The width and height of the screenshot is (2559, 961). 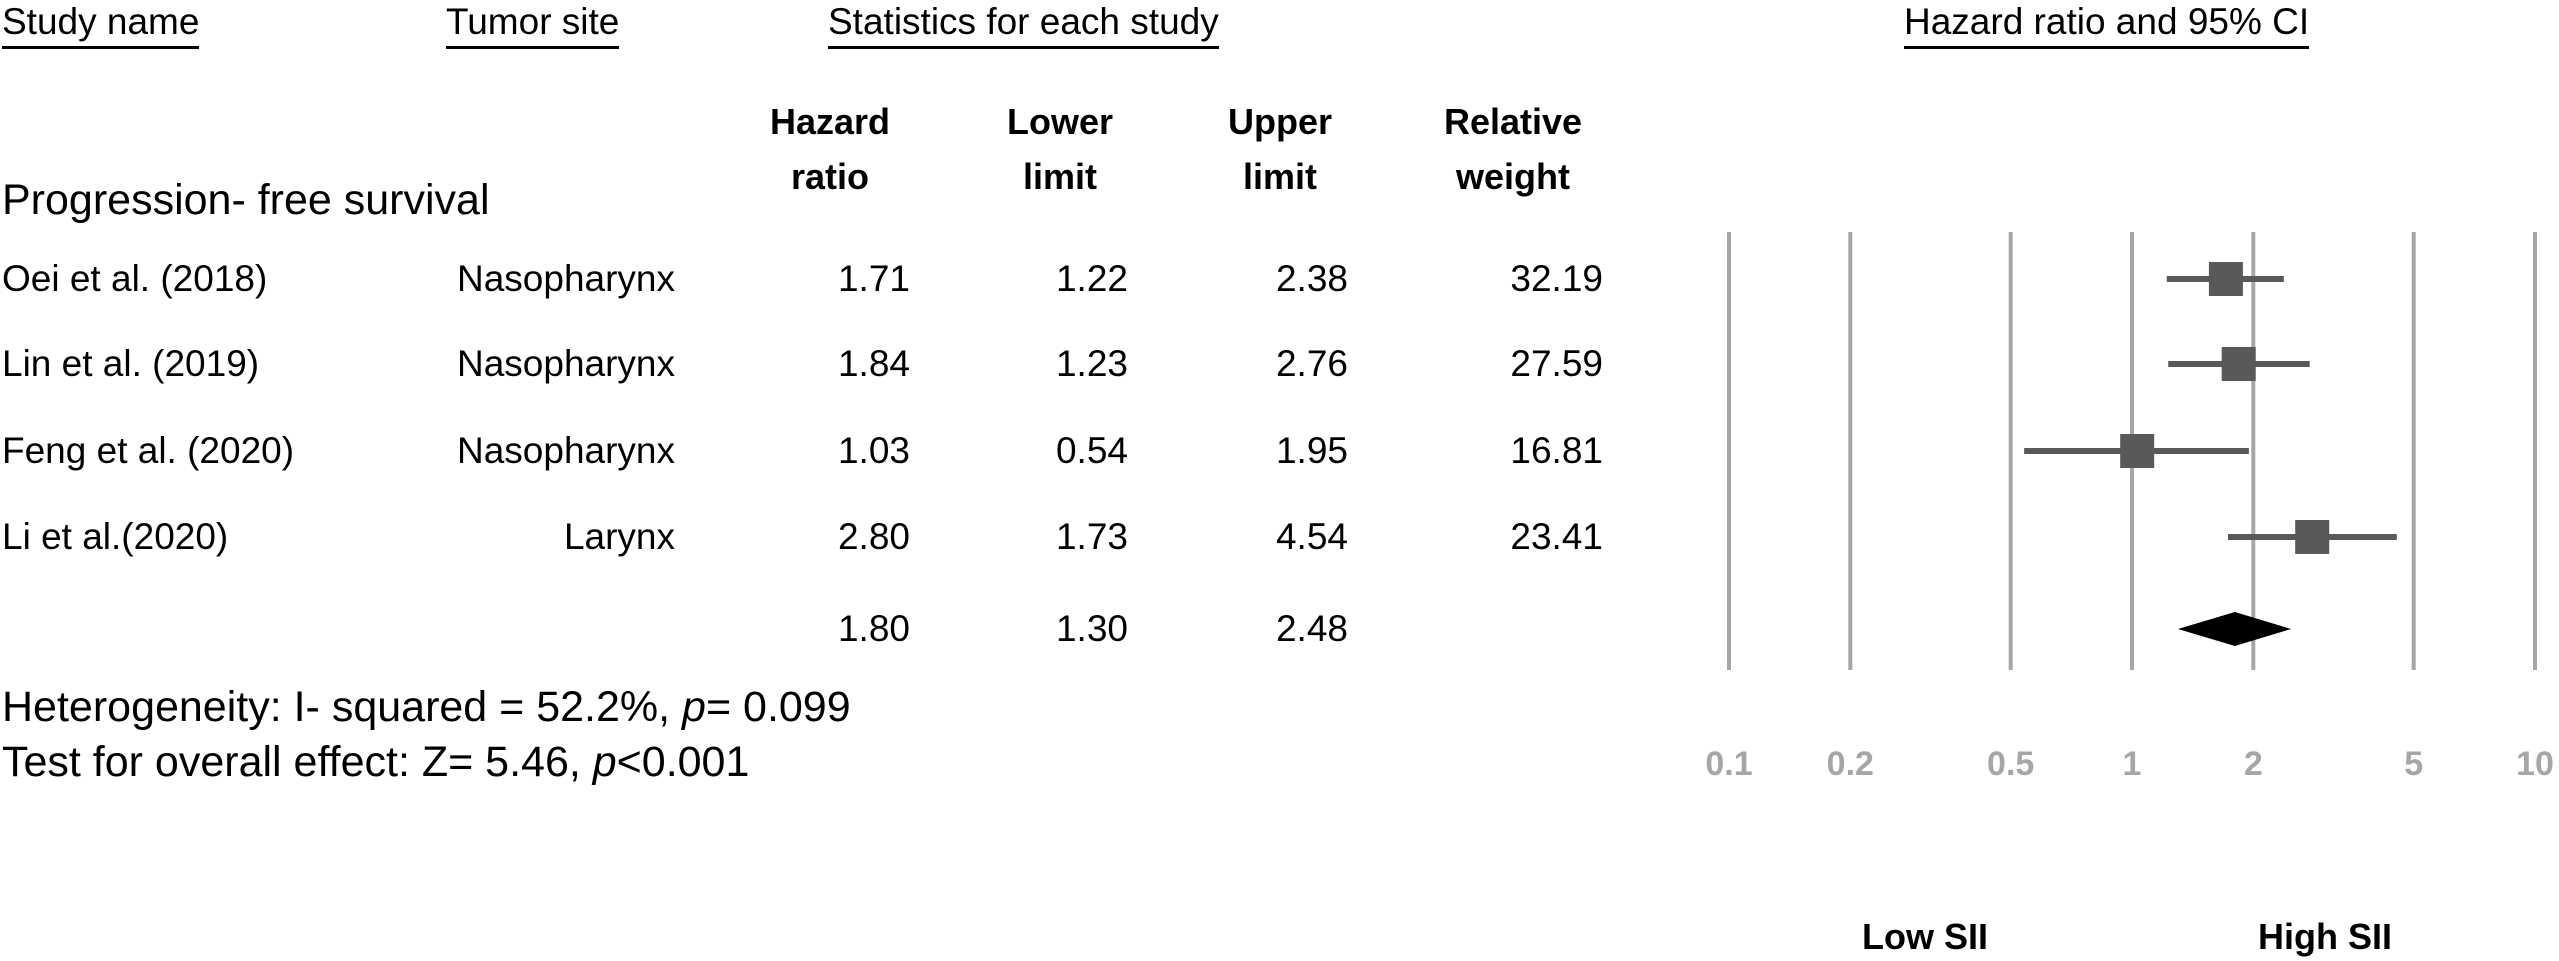 I want to click on overall-effect-prefix: Test for overall effect: Z= 5.46,, so click(x=297, y=762).